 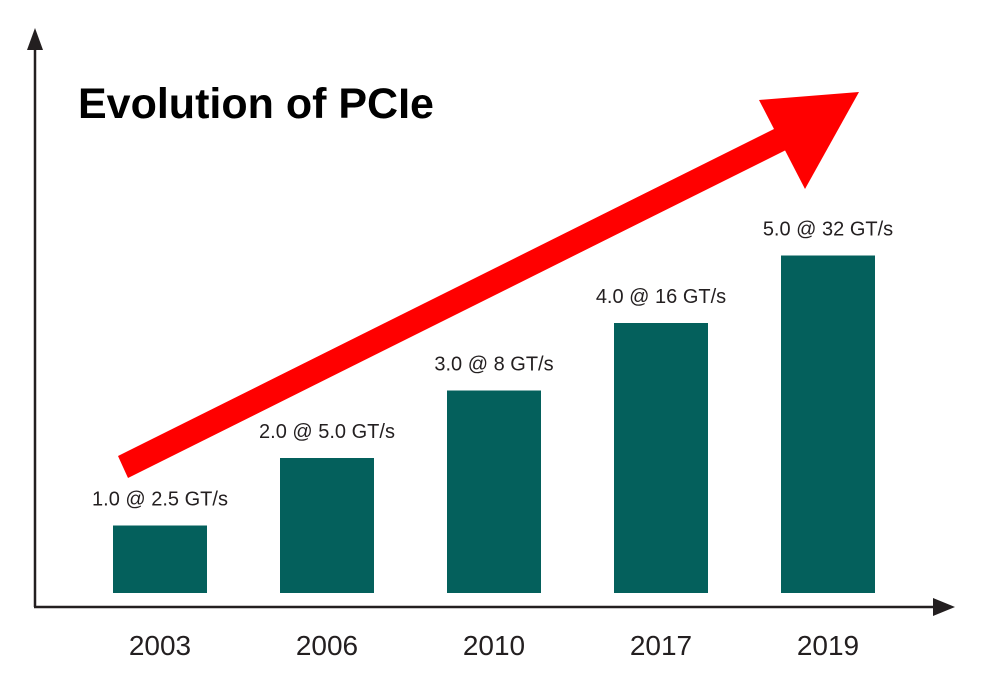 What do you see at coordinates (35, 39) in the screenshot?
I see `y-axis-arrowhead` at bounding box center [35, 39].